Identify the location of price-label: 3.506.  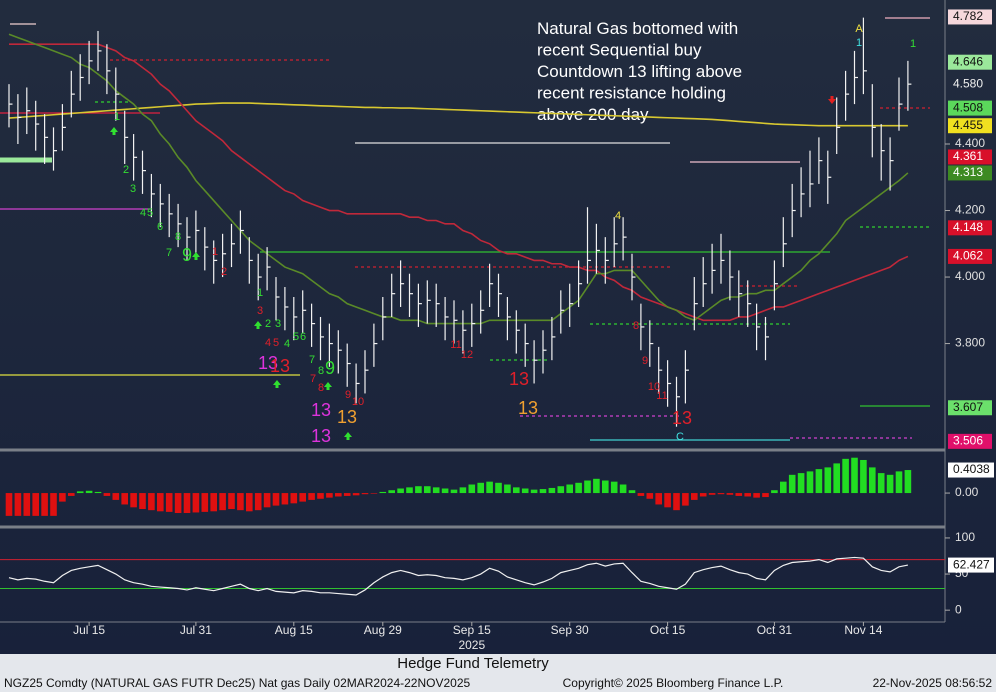
(968, 441).